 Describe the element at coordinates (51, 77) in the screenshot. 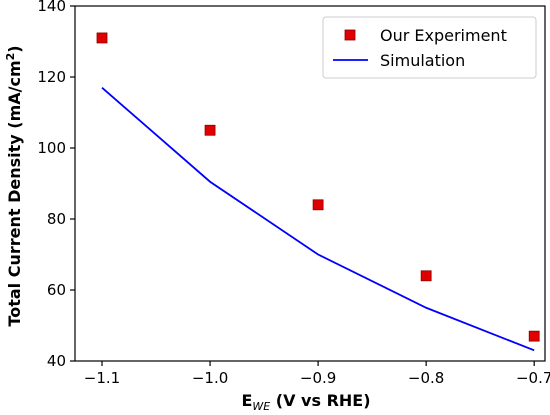

I see `y-tick-label: 120` at that location.